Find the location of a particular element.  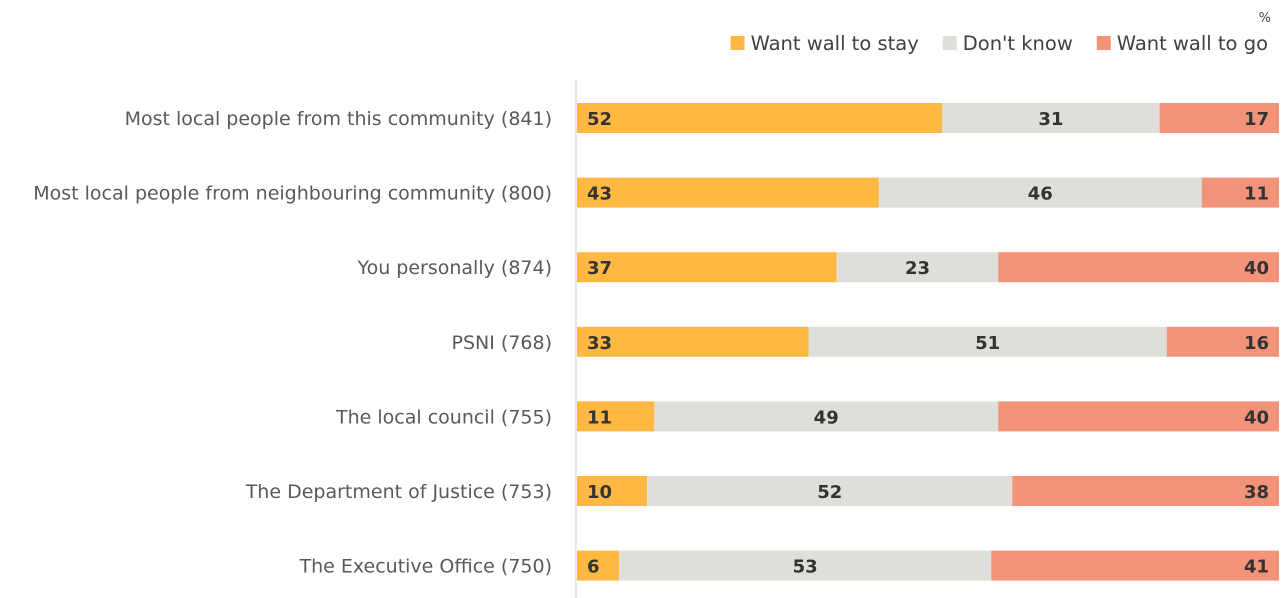

legend-label-don-t-know: Don't know is located at coordinates (1018, 43).